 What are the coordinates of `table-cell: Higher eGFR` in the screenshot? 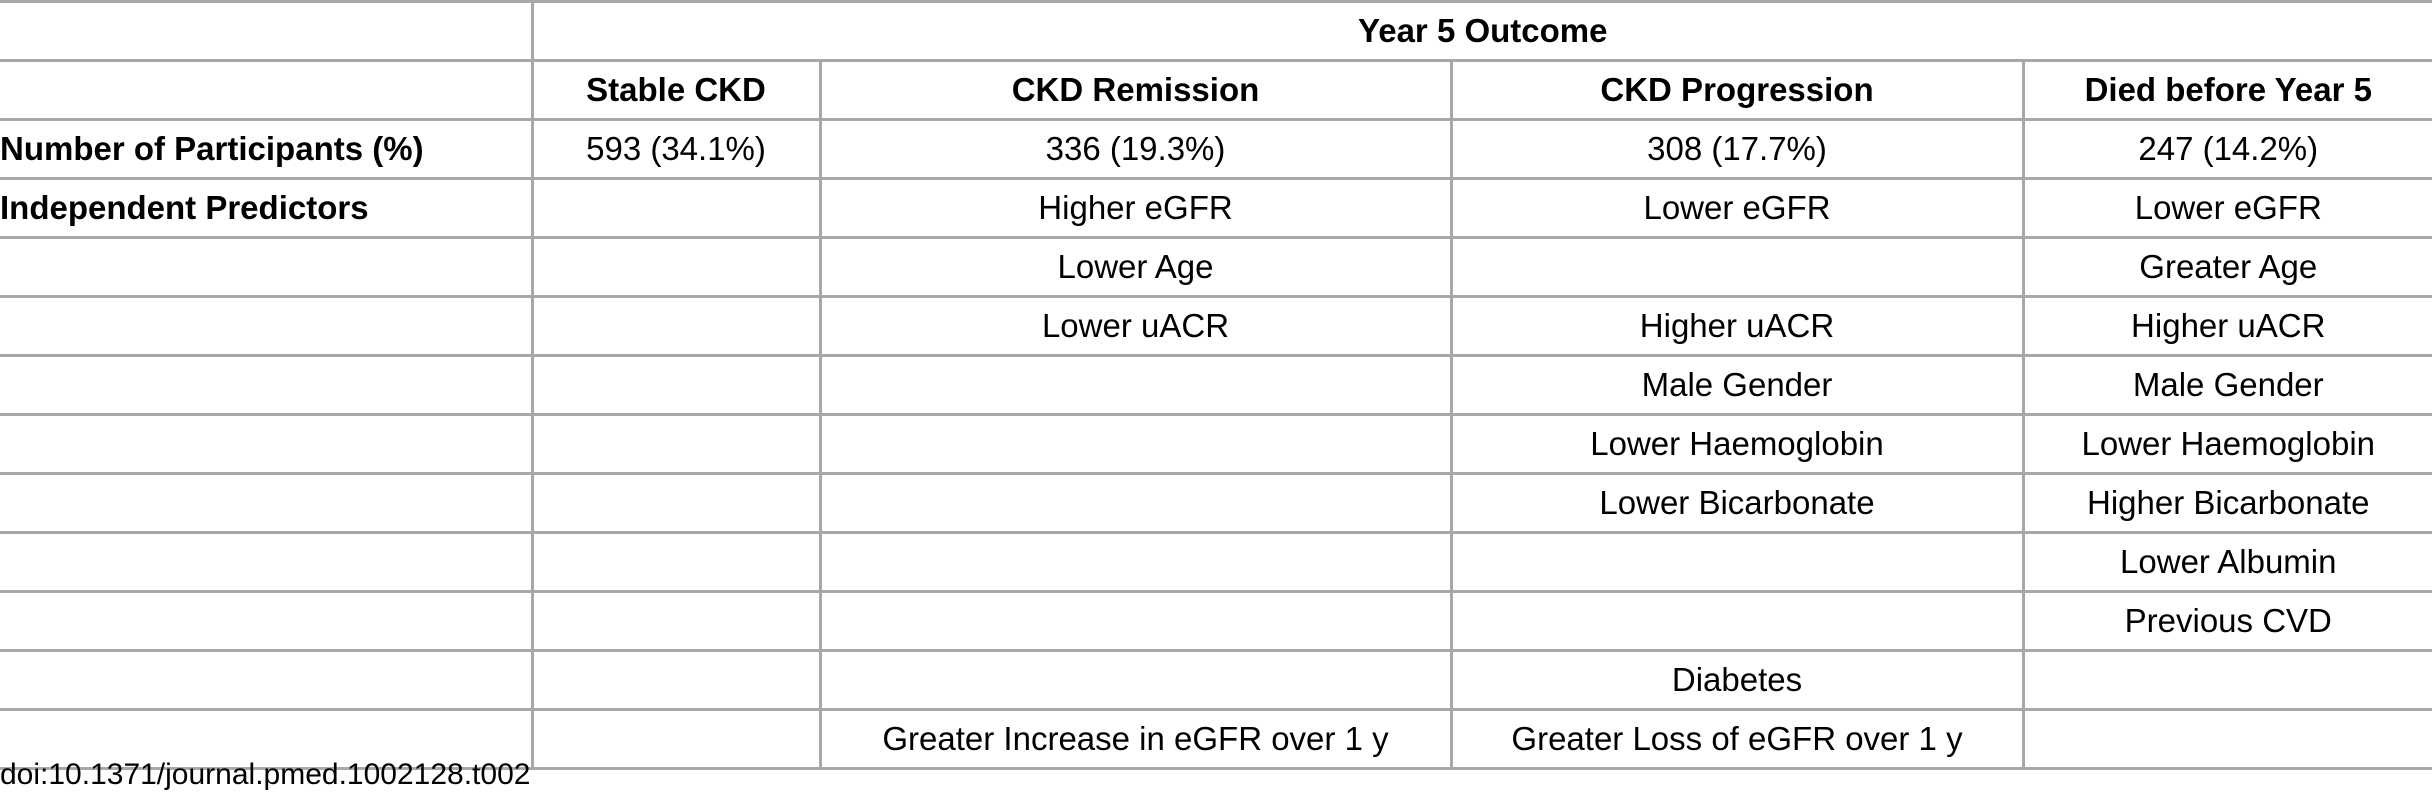 It's located at (1134, 208).